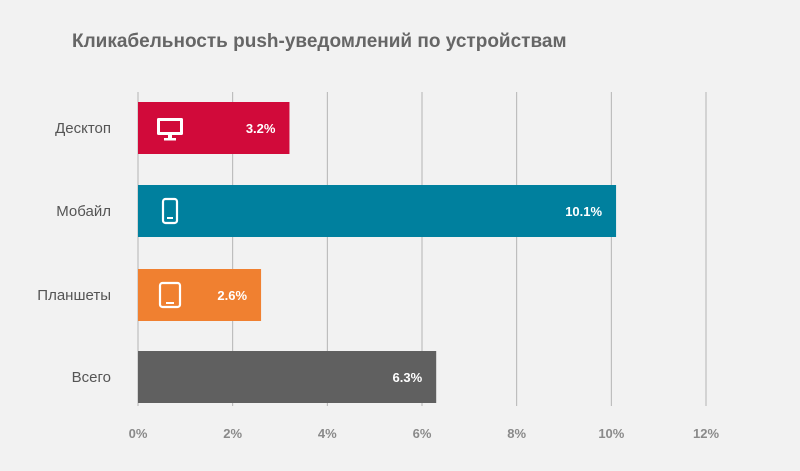 Image resolution: width=800 pixels, height=471 pixels. I want to click on x-tick-label: 12%, so click(706, 433).